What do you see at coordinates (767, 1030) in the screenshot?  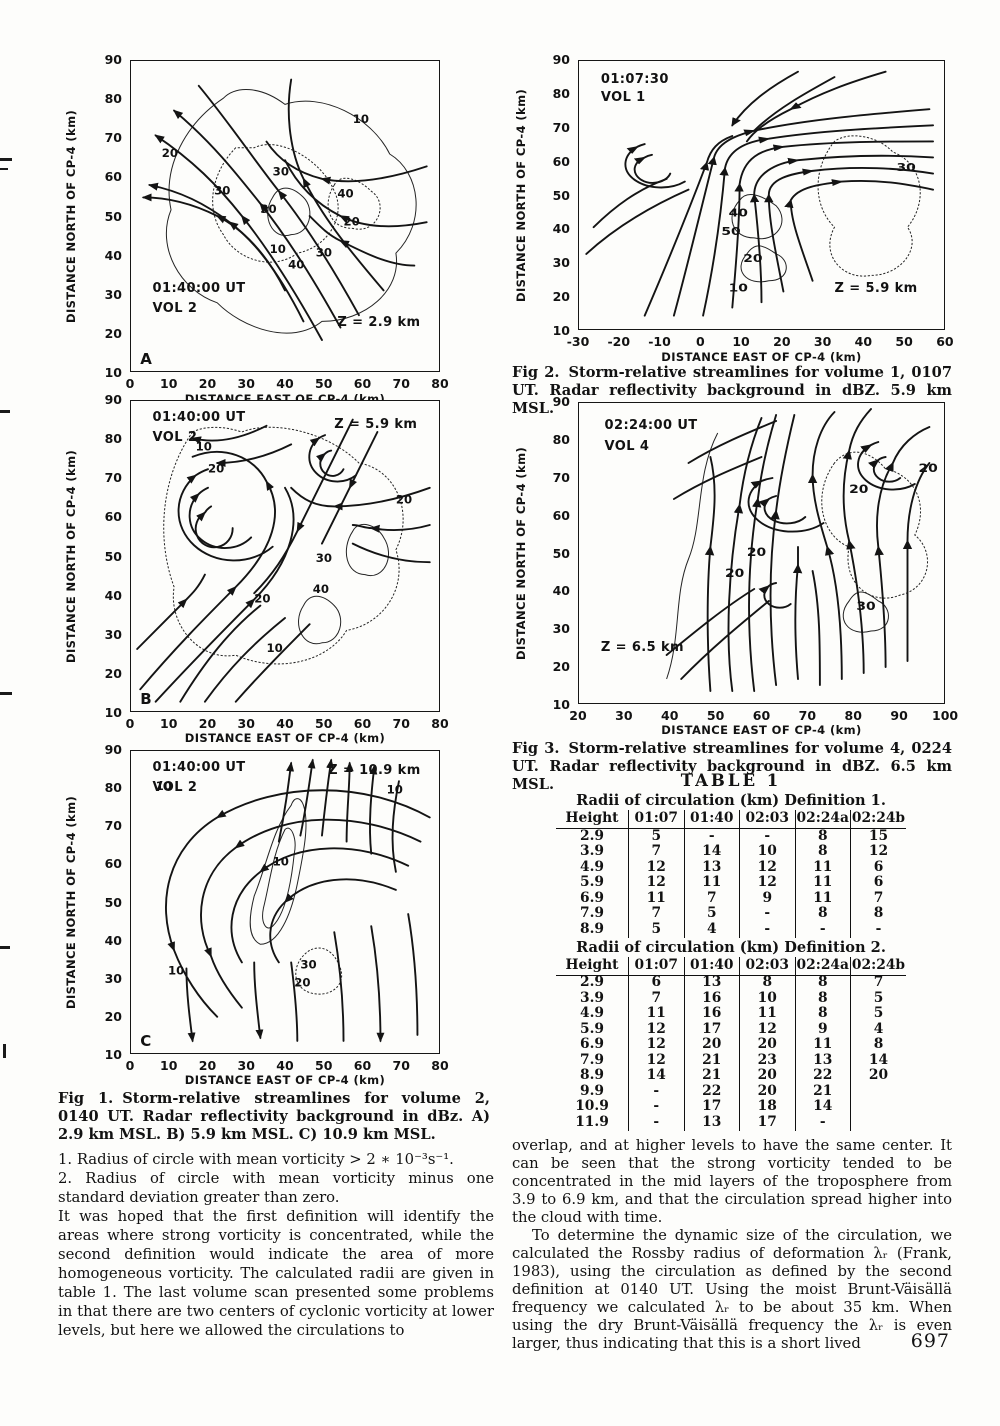 I see `table-cell: 12` at bounding box center [767, 1030].